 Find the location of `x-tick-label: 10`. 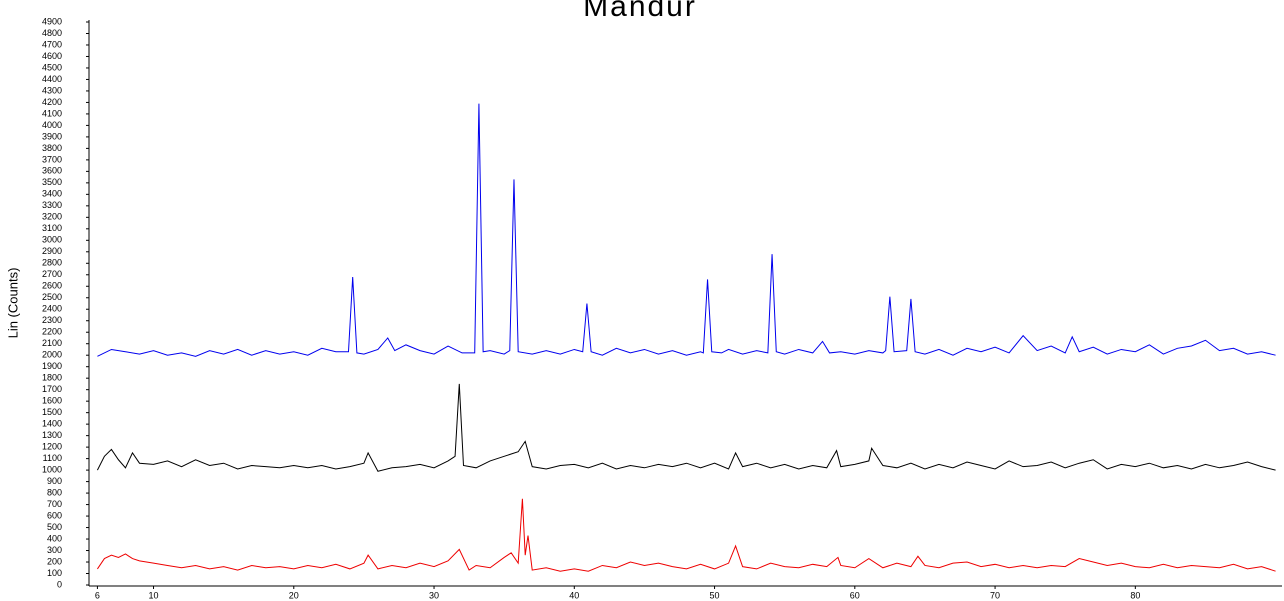

x-tick-label: 10 is located at coordinates (154, 595).